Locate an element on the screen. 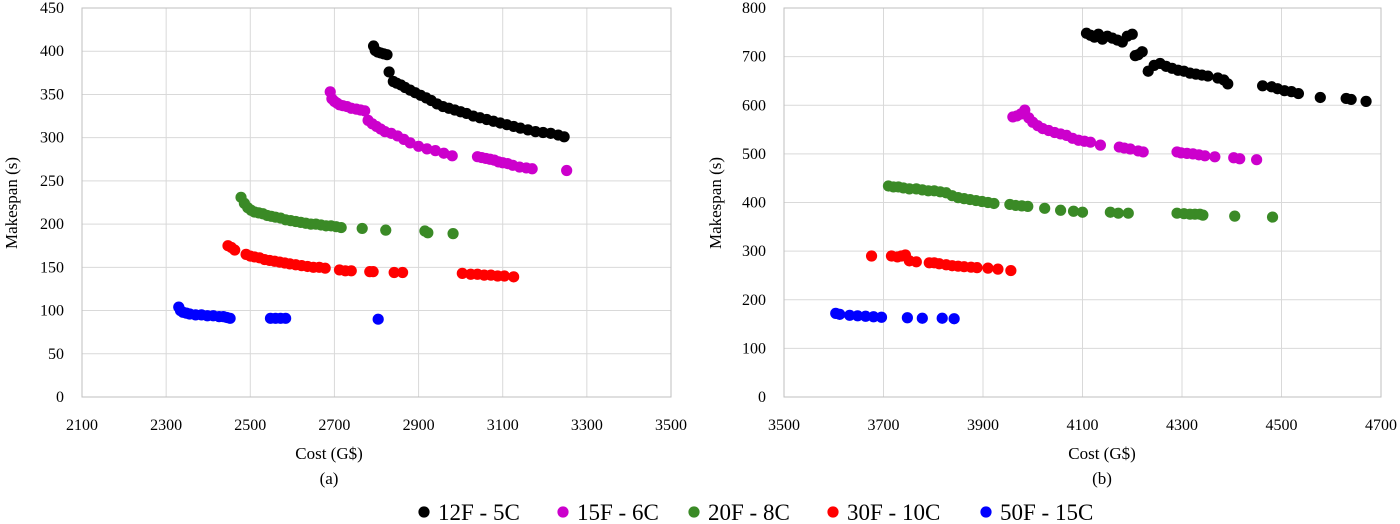 The width and height of the screenshot is (1400, 524). y-tick-label: 600 is located at coordinates (754, 105).